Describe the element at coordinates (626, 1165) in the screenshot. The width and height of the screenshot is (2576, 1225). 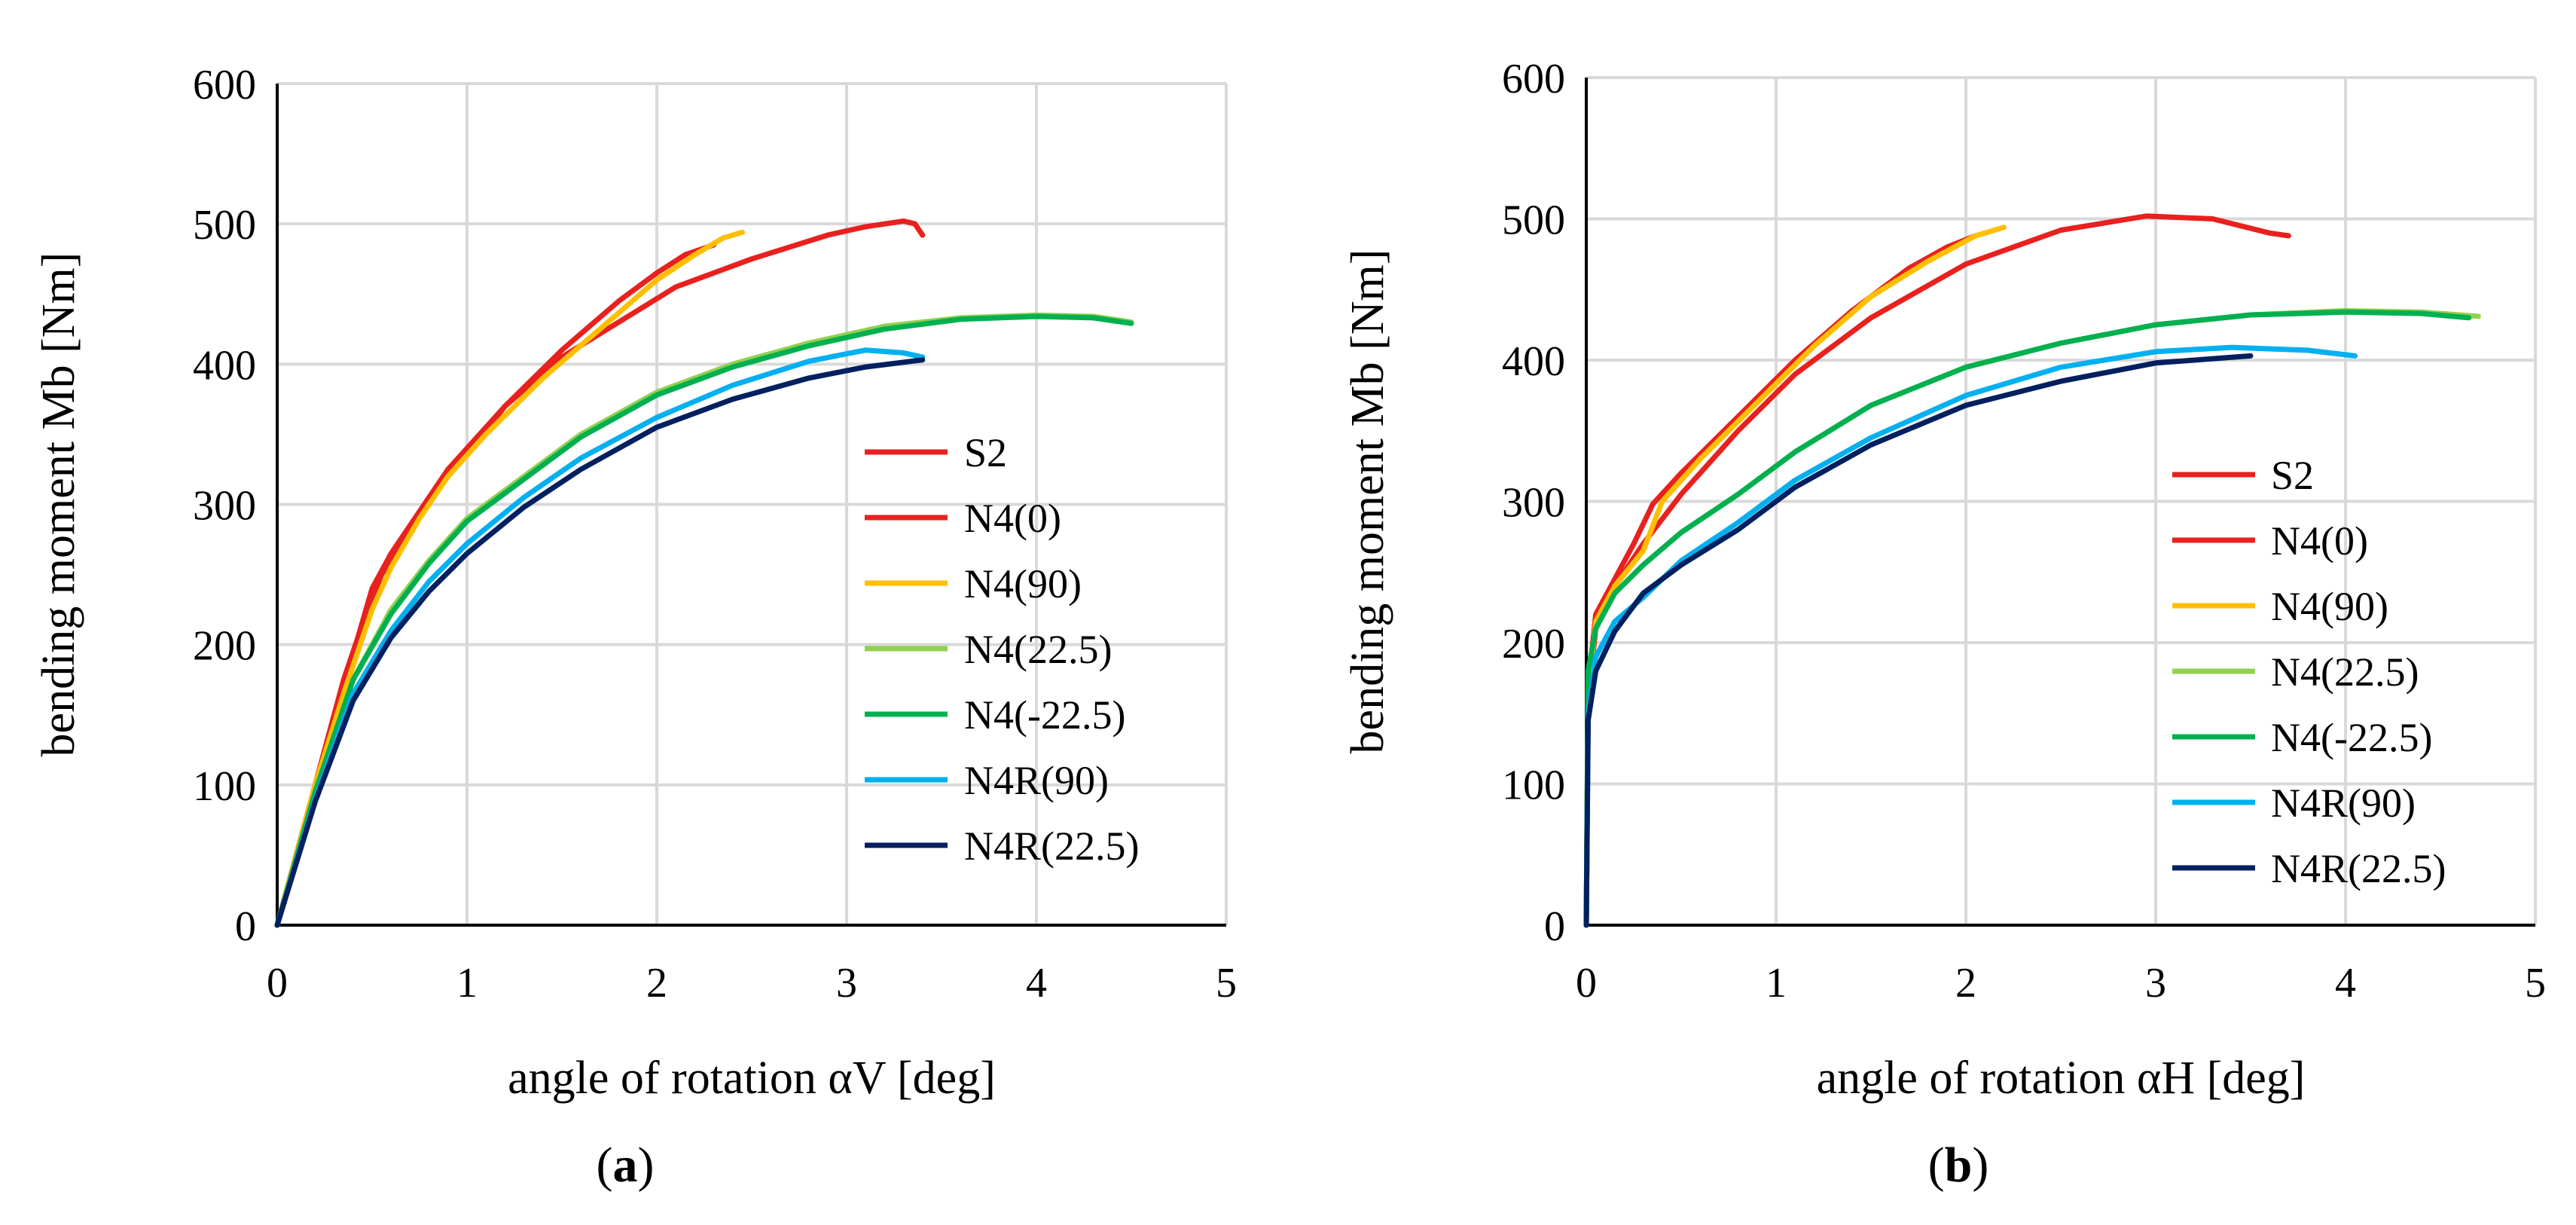
I see `subfigure-label: (a)` at that location.